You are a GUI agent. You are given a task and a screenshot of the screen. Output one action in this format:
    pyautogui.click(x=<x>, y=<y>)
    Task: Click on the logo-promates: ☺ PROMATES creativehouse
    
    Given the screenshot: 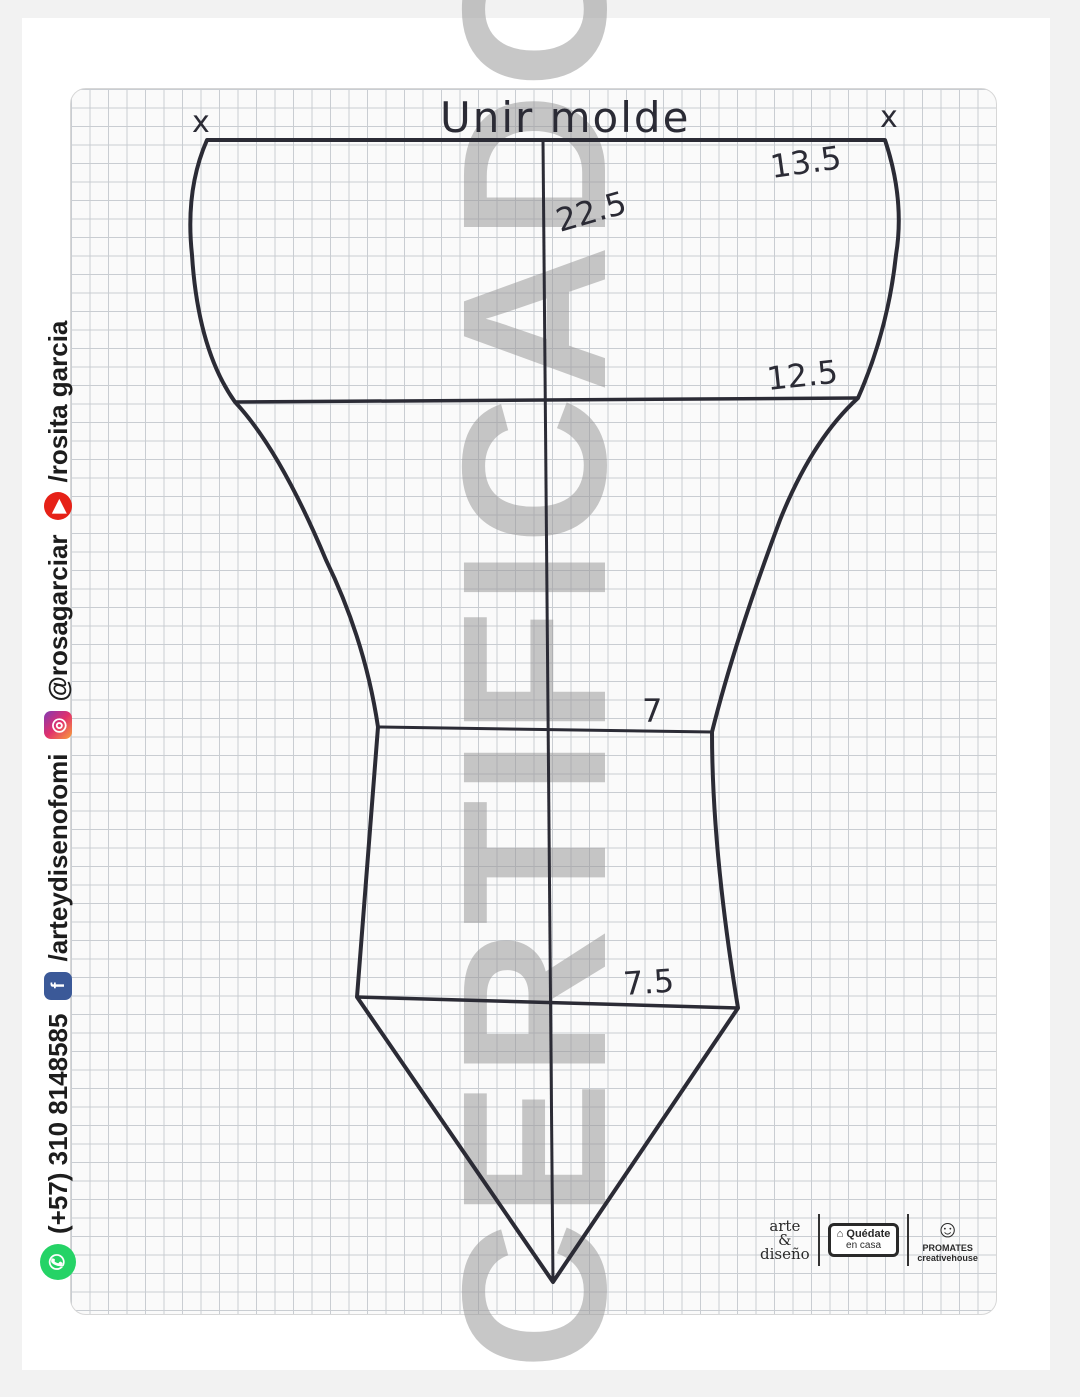 What is the action you would take?
    pyautogui.click(x=947, y=1240)
    